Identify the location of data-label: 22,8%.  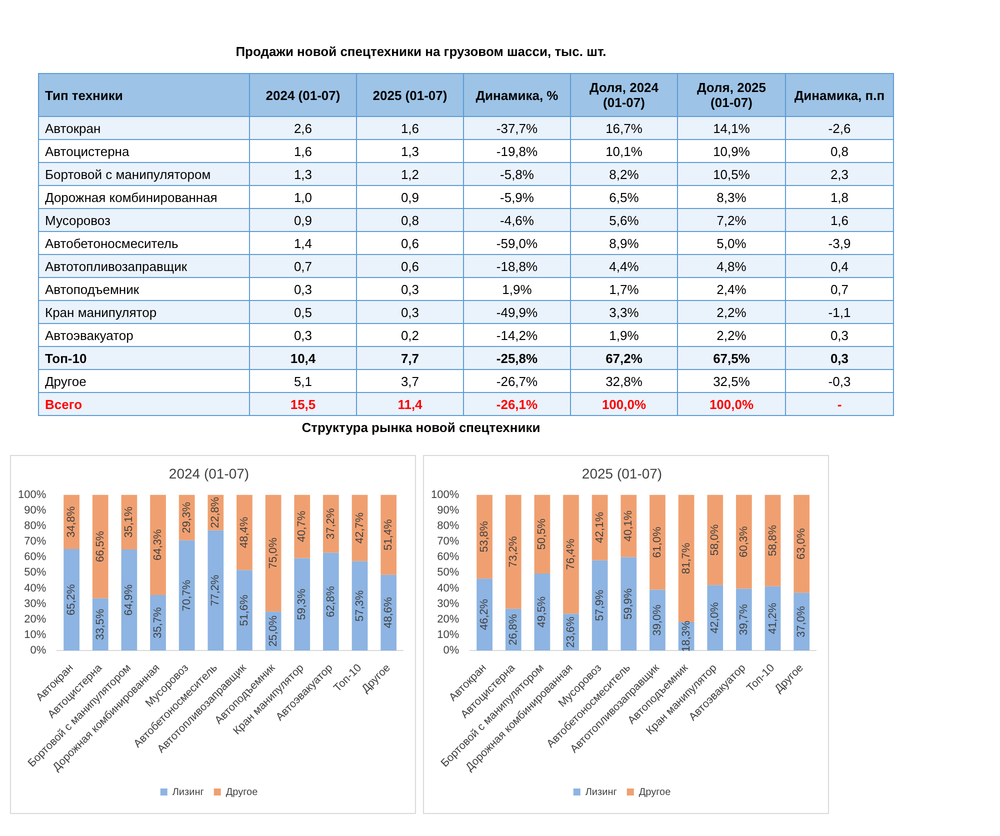
(216, 512).